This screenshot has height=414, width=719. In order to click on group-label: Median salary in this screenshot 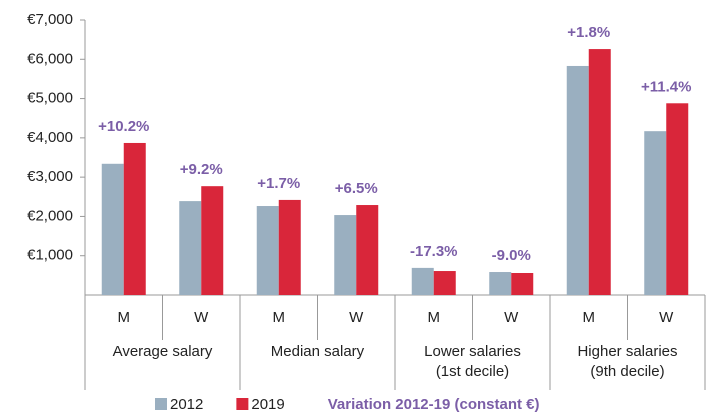, I will do `click(318, 351)`.